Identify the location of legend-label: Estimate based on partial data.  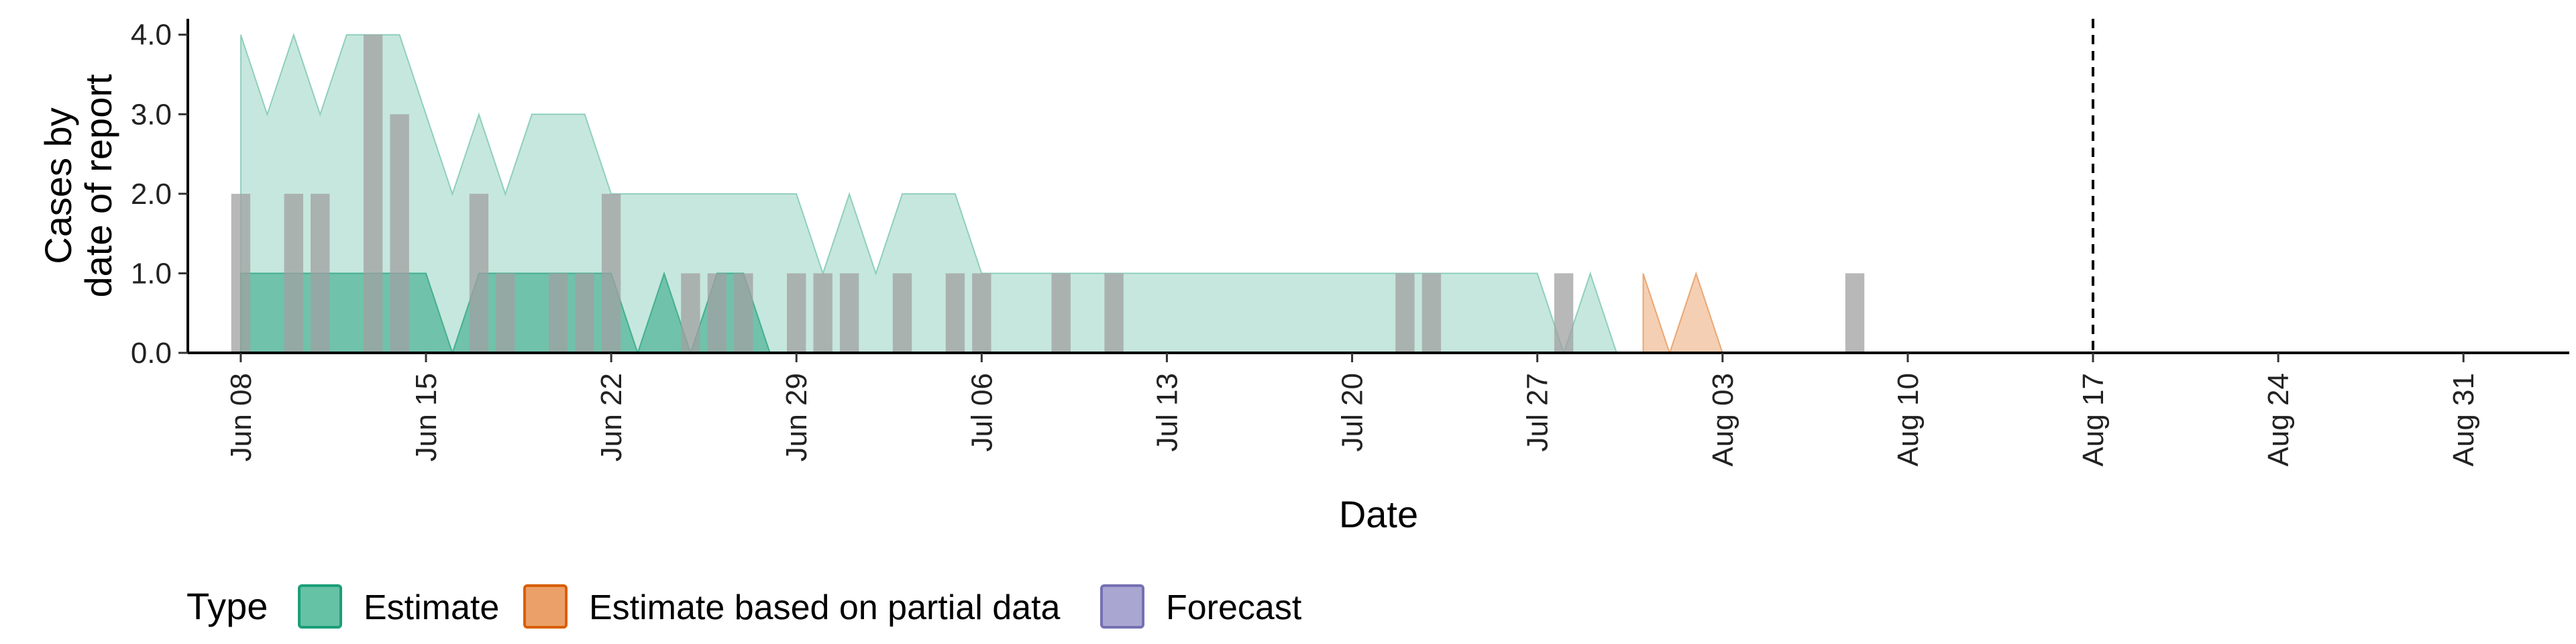
(825, 607).